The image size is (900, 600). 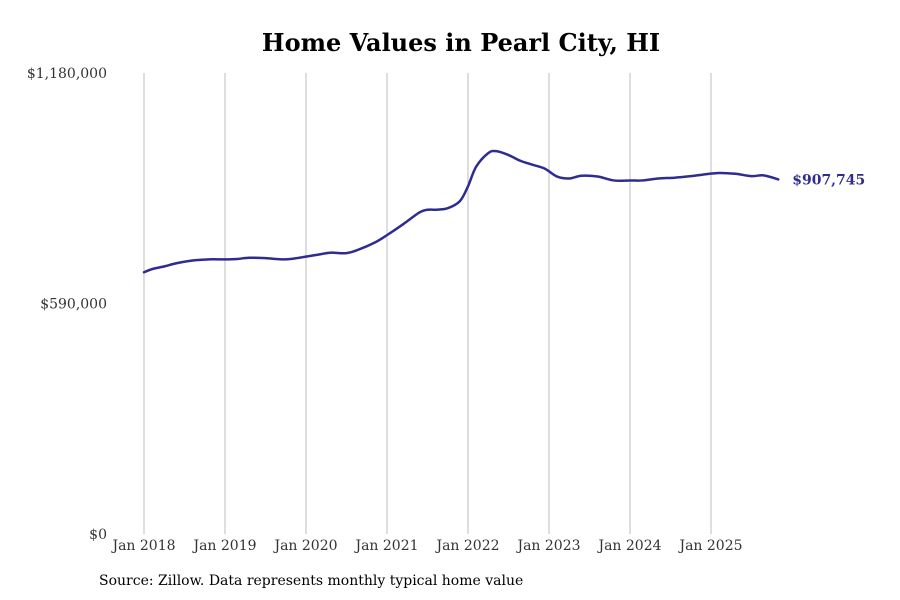 What do you see at coordinates (461, 42) in the screenshot?
I see `chart-title: Home Values in Pearl City, HI` at bounding box center [461, 42].